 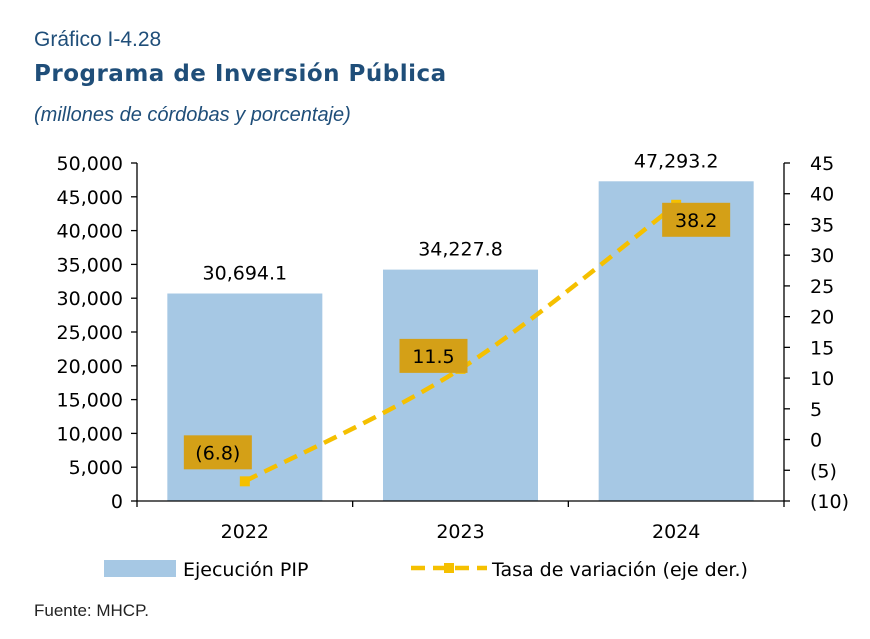 I want to click on legend-swatch-marker, so click(x=449, y=568).